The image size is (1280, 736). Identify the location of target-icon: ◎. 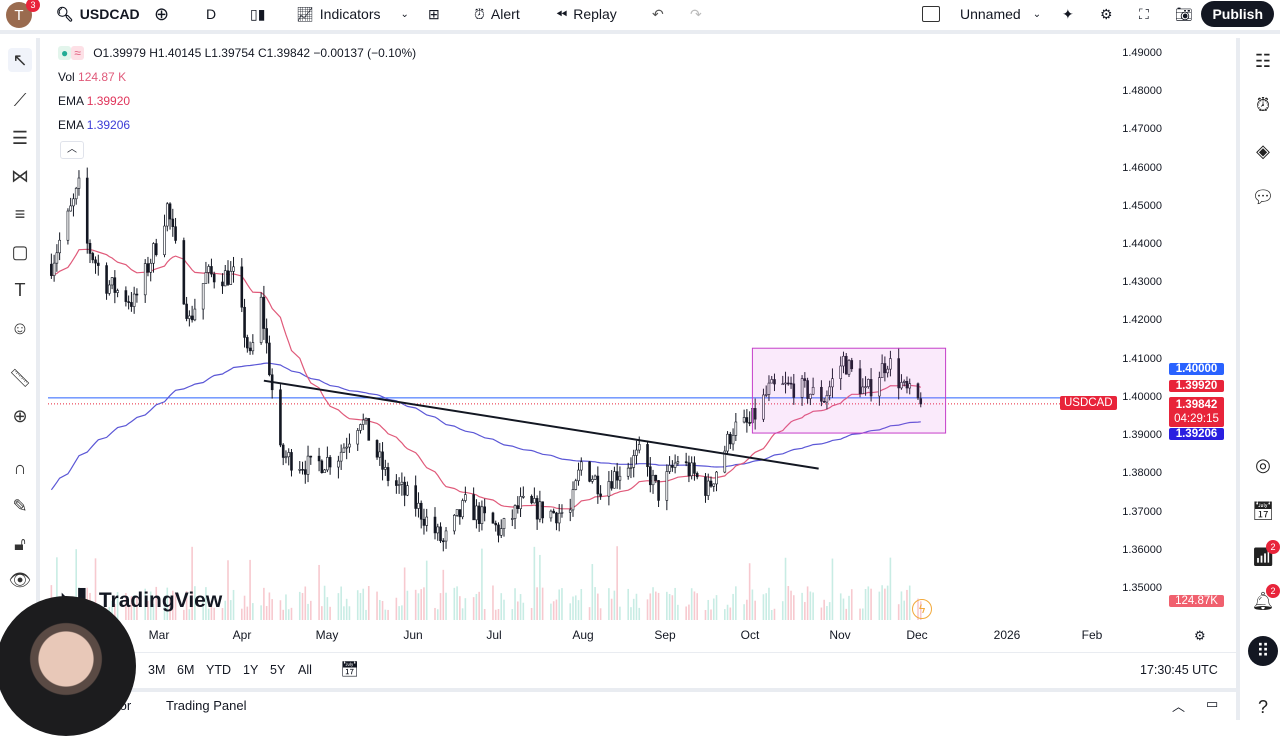
(1263, 464).